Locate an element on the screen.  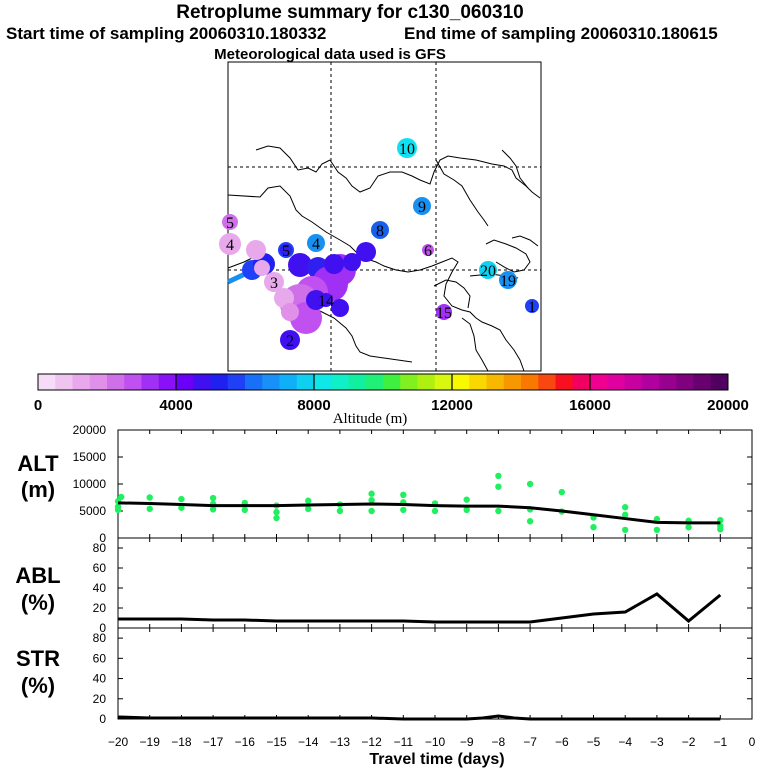
x-tick-label: −13 is located at coordinates (340, 742).